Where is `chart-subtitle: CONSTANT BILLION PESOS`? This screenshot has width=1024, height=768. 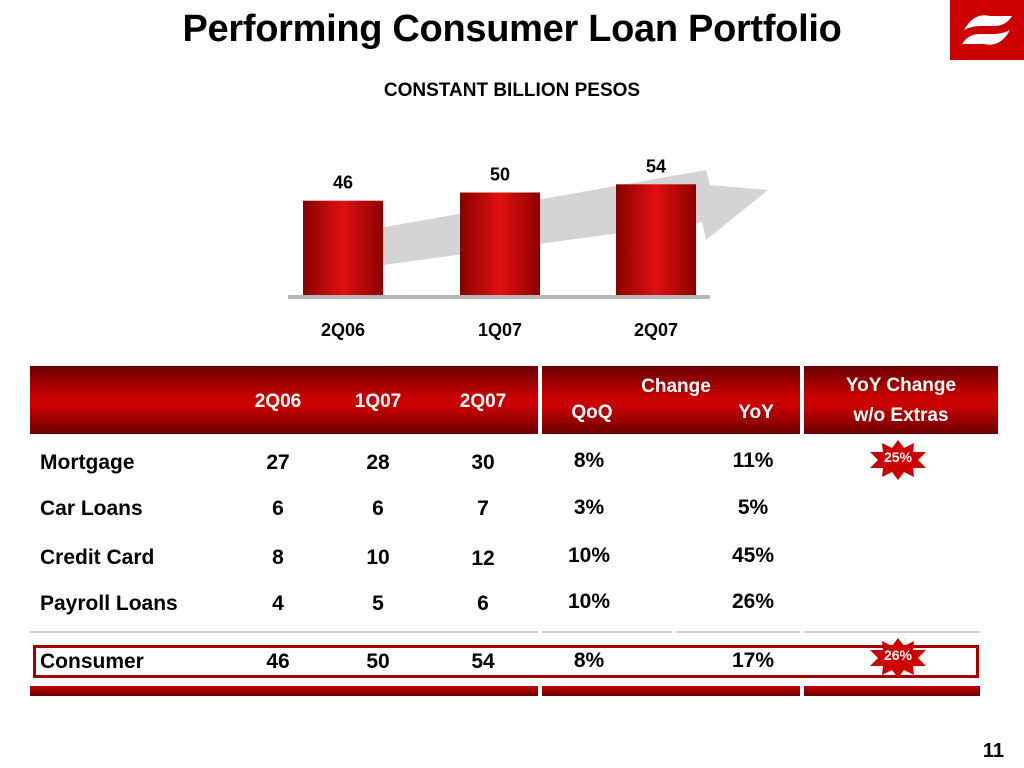 chart-subtitle: CONSTANT BILLION PESOS is located at coordinates (512, 90).